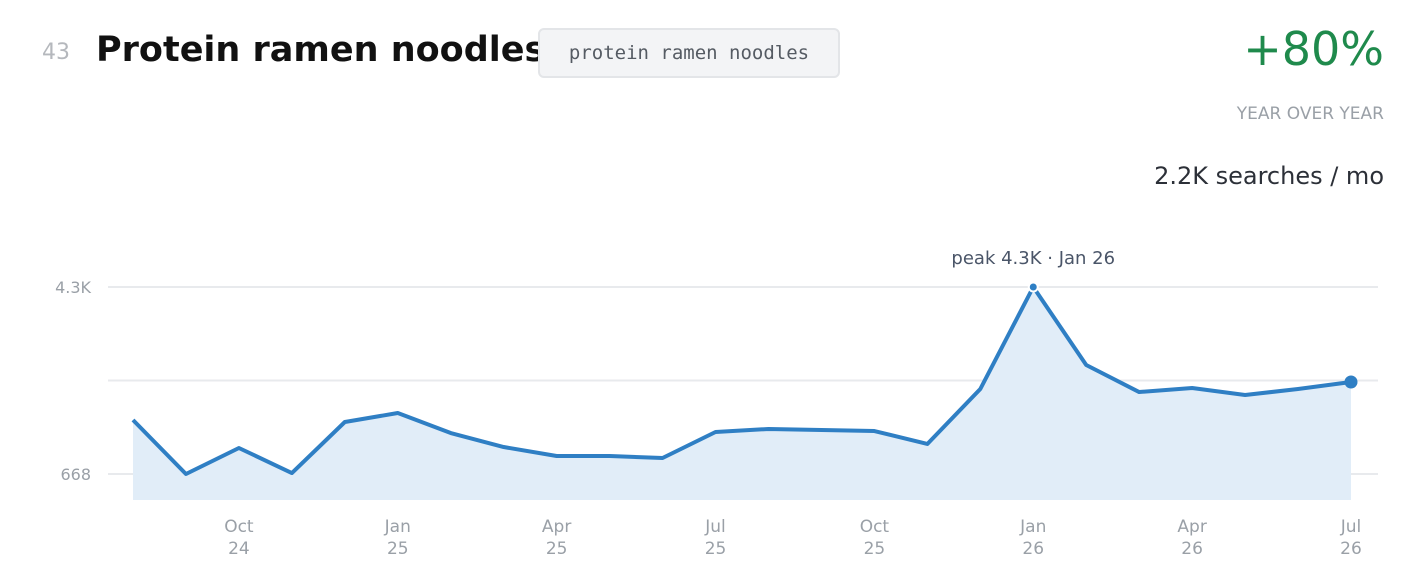 This screenshot has width=1420, height=570. Describe the element at coordinates (1310, 114) in the screenshot. I see `change-label: YEAR OVER YEAR` at that location.